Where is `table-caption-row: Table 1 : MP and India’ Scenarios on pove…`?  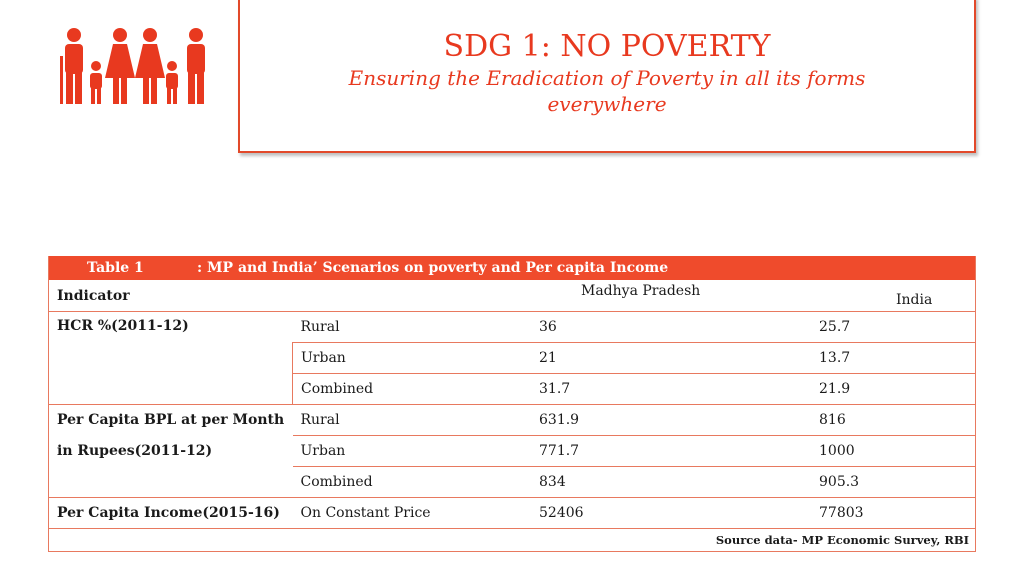 table-caption-row: Table 1 : MP and India’ Scenarios on pove… is located at coordinates (512, 268).